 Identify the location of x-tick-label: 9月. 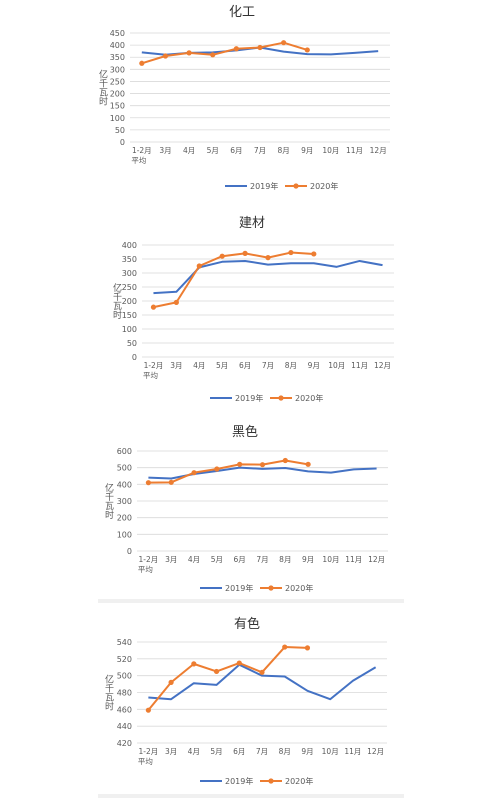
(307, 751).